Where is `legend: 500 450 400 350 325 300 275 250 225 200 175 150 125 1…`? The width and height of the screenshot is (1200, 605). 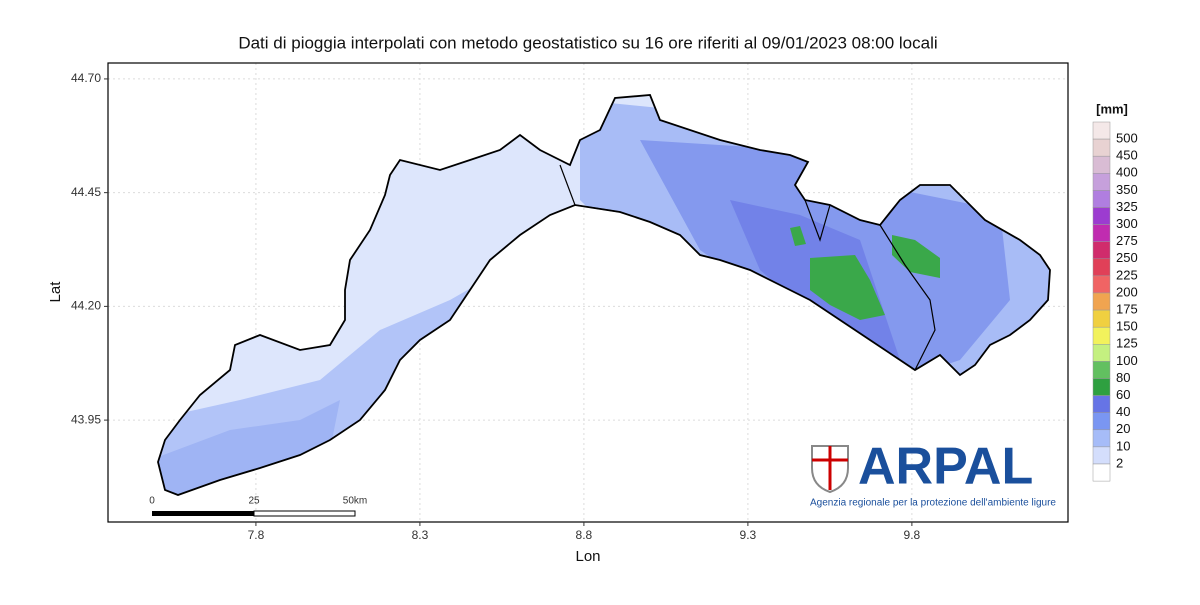 legend: 500 450 400 350 325 300 275 250 225 200 175 150 125 1… is located at coordinates (1115, 301).